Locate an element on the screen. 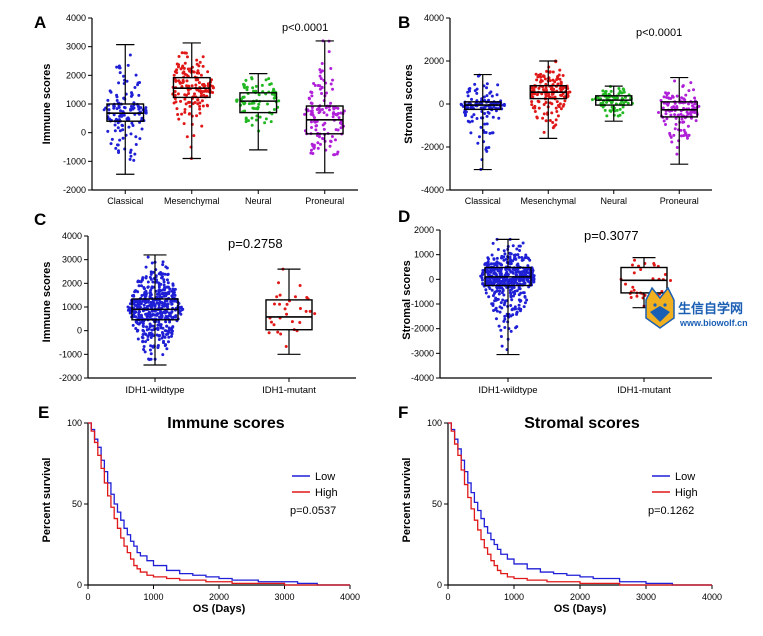  y-axis-label: Stromal scores is located at coordinates (407, 299).